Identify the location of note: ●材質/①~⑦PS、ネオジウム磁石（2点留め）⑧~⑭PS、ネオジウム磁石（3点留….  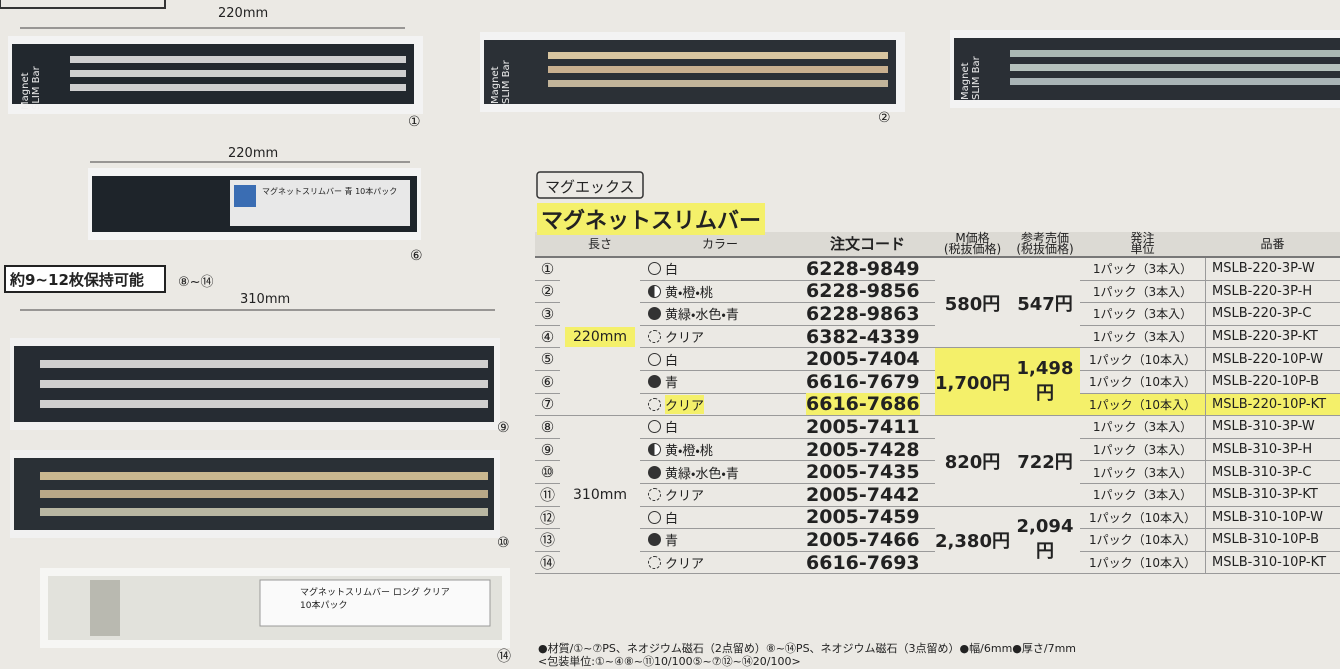
(807, 648).